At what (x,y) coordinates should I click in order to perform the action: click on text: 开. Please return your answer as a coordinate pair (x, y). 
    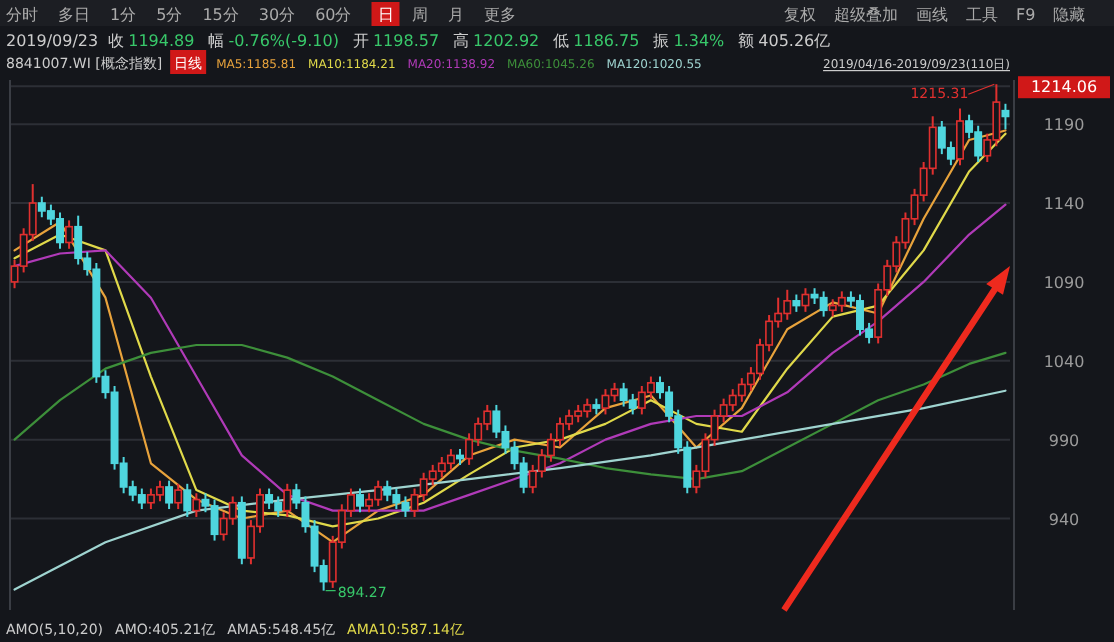
    Looking at the image, I should click on (360, 41).